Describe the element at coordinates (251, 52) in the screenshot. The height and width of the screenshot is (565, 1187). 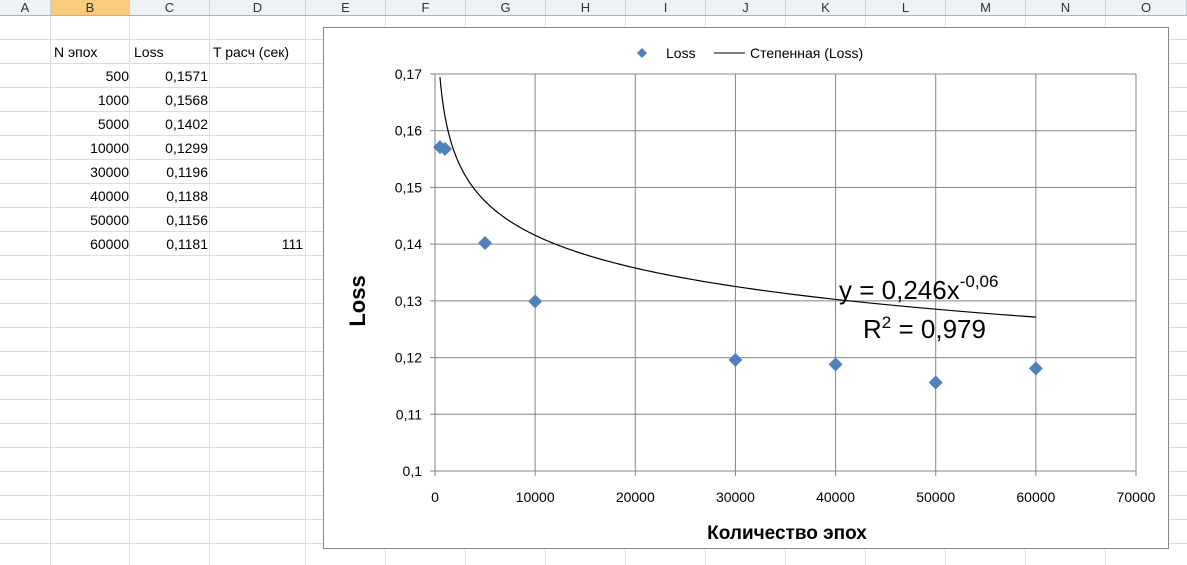
I see `header-t-calc: T расч (сек)` at that location.